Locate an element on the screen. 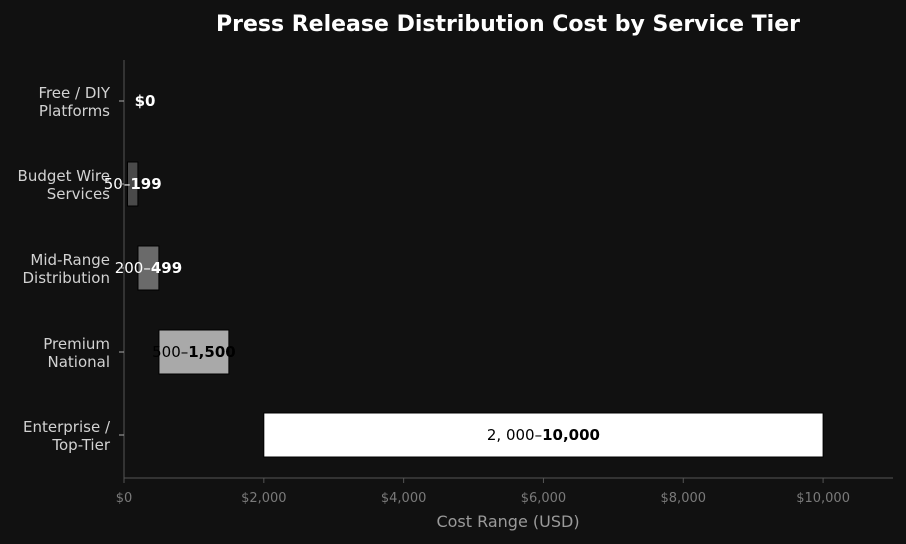 The width and height of the screenshot is (906, 544). x-tick-label: $4,000 is located at coordinates (404, 498).